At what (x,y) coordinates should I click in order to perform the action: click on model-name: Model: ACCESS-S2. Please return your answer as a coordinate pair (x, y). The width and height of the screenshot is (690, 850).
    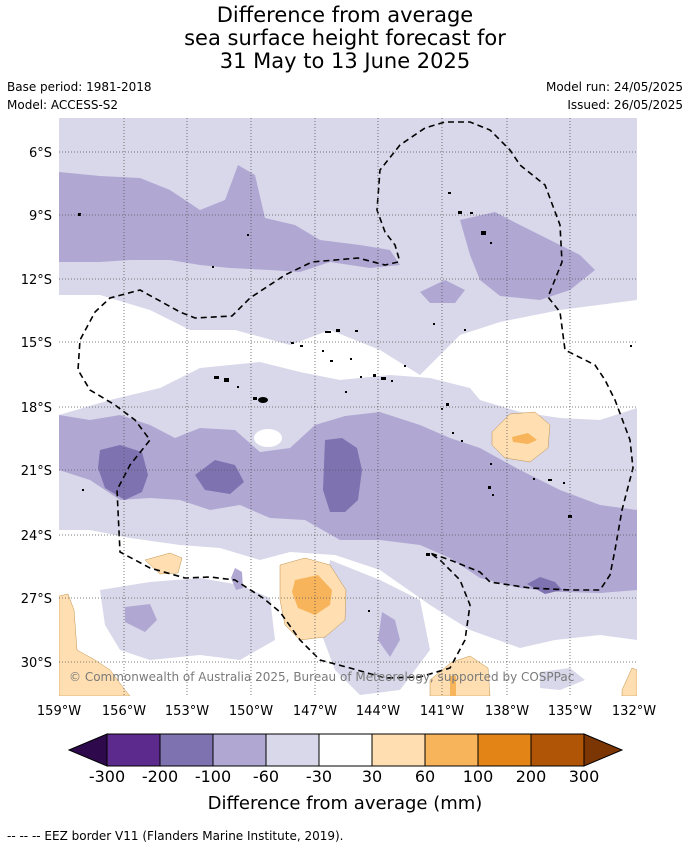
    Looking at the image, I should click on (63, 105).